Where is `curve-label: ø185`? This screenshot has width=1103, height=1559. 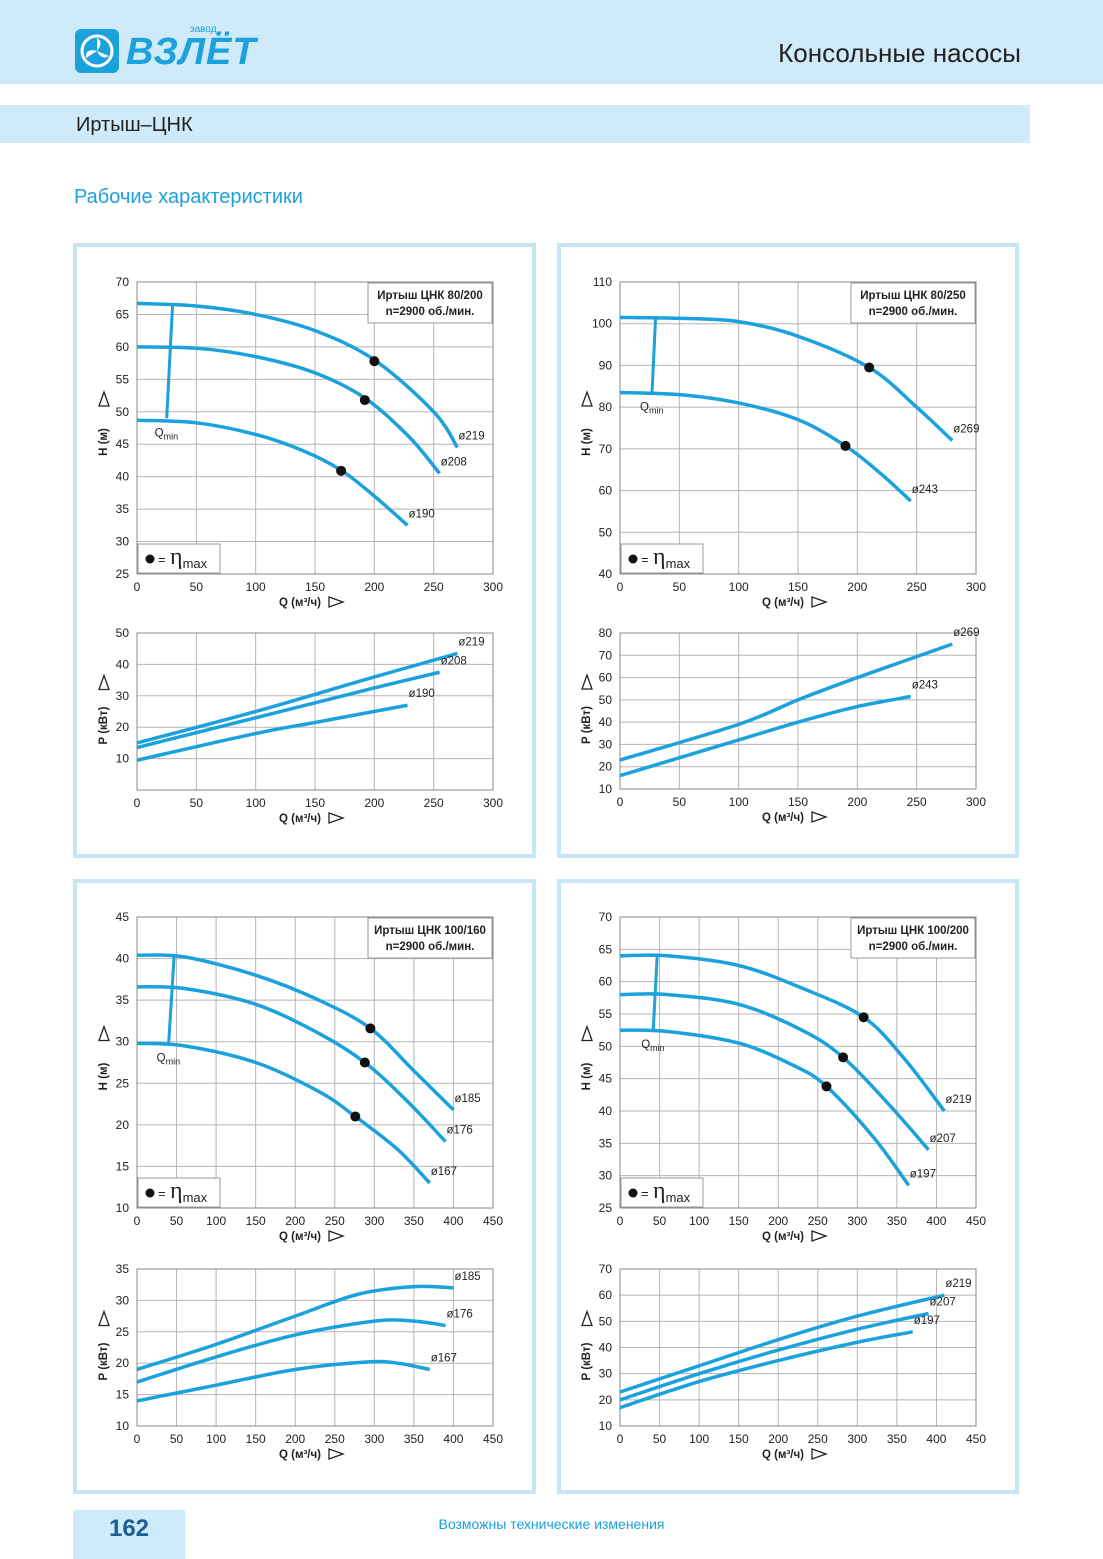
curve-label: ø185 is located at coordinates (467, 1099).